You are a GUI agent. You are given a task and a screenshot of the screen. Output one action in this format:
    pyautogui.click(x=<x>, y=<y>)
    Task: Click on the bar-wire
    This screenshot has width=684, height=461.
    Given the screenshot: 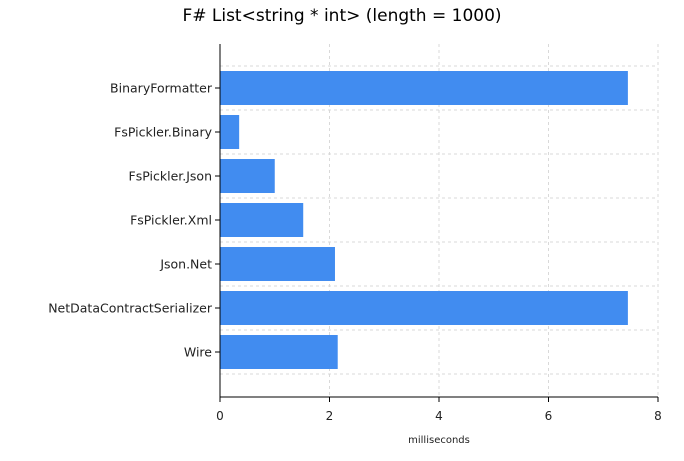 What is the action you would take?
    pyautogui.click(x=279, y=352)
    